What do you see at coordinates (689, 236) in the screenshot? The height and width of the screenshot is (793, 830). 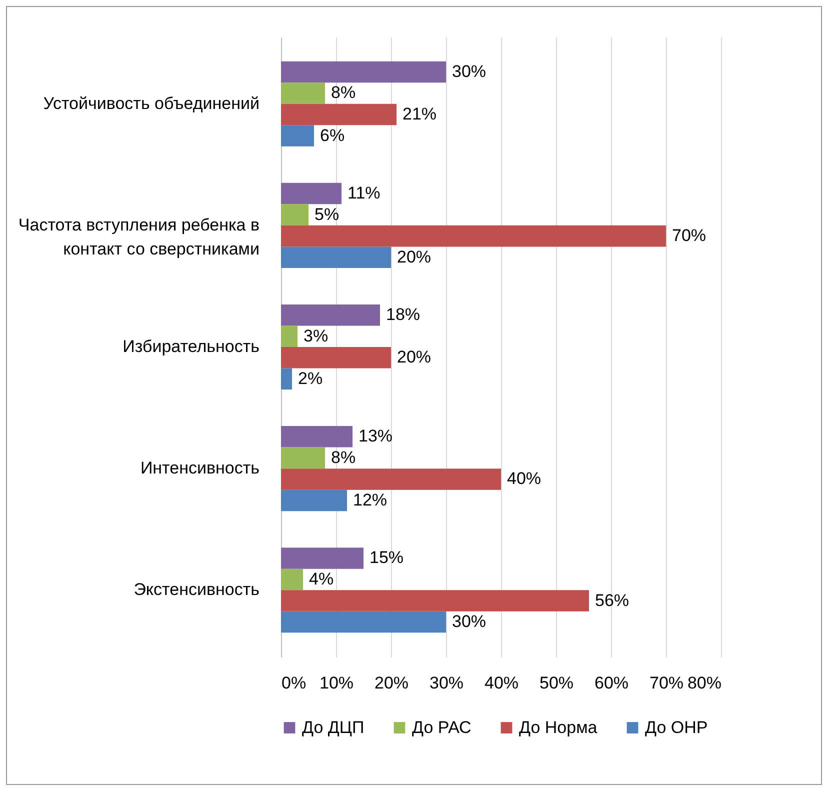 I see `data-label: 70%` at bounding box center [689, 236].